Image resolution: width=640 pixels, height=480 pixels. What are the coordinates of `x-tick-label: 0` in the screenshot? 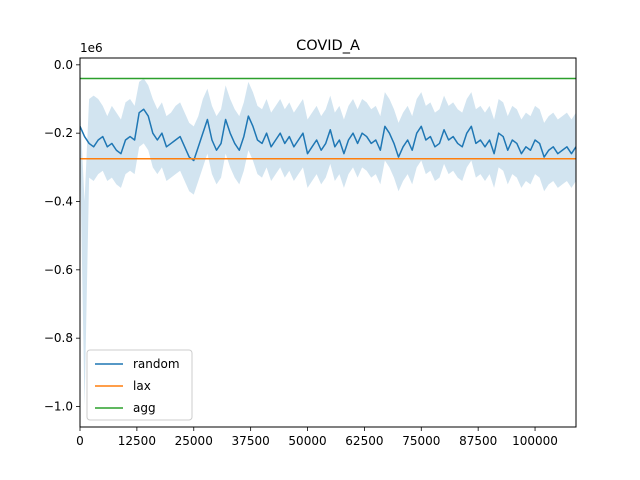 It's located at (80, 441).